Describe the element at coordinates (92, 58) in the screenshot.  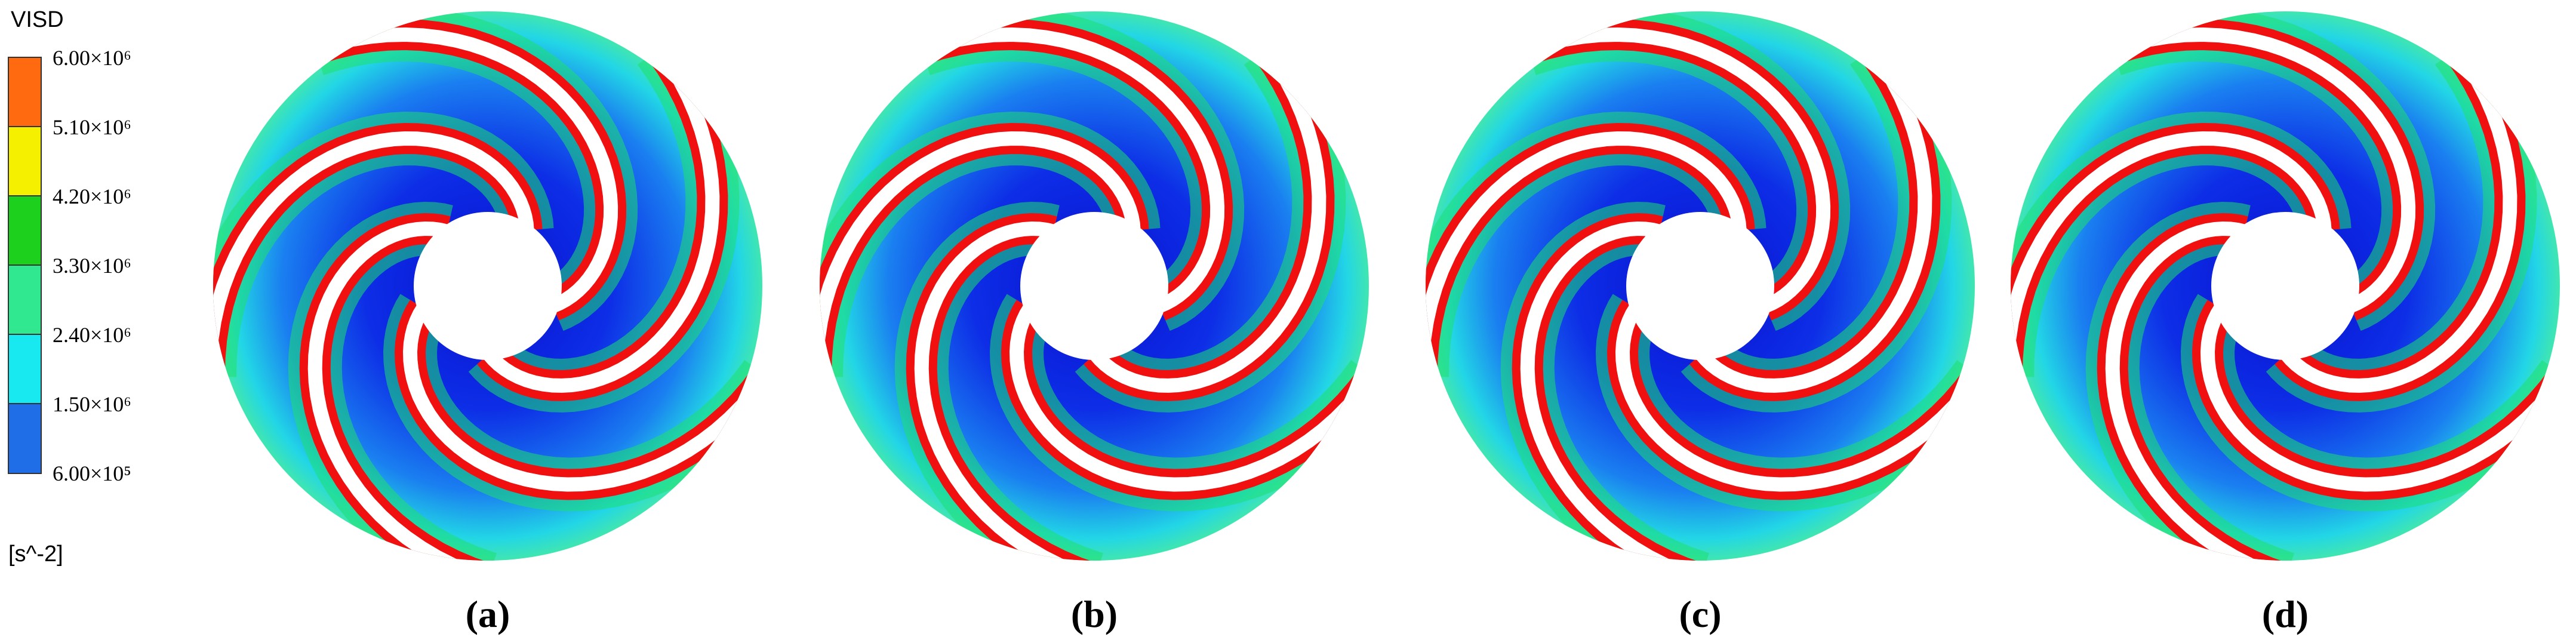
I see `legend-label: 6.00×10⁶` at that location.